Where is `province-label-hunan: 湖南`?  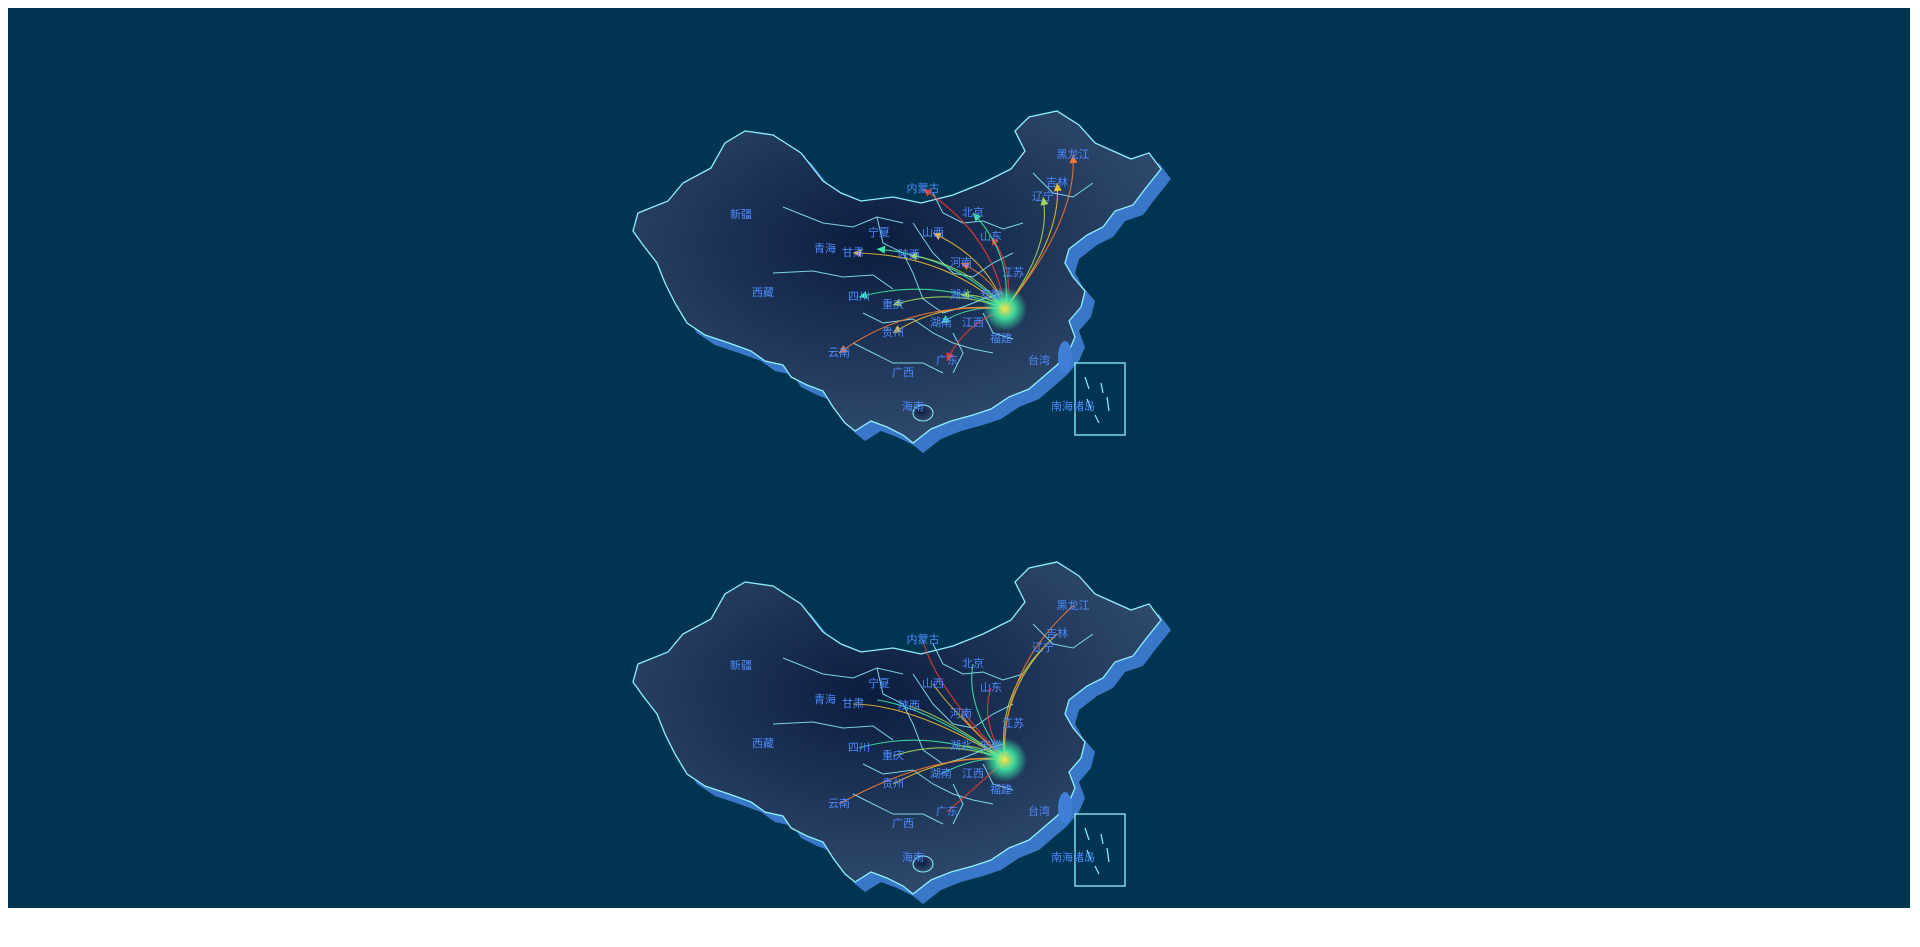 province-label-hunan: 湖南 is located at coordinates (941, 322).